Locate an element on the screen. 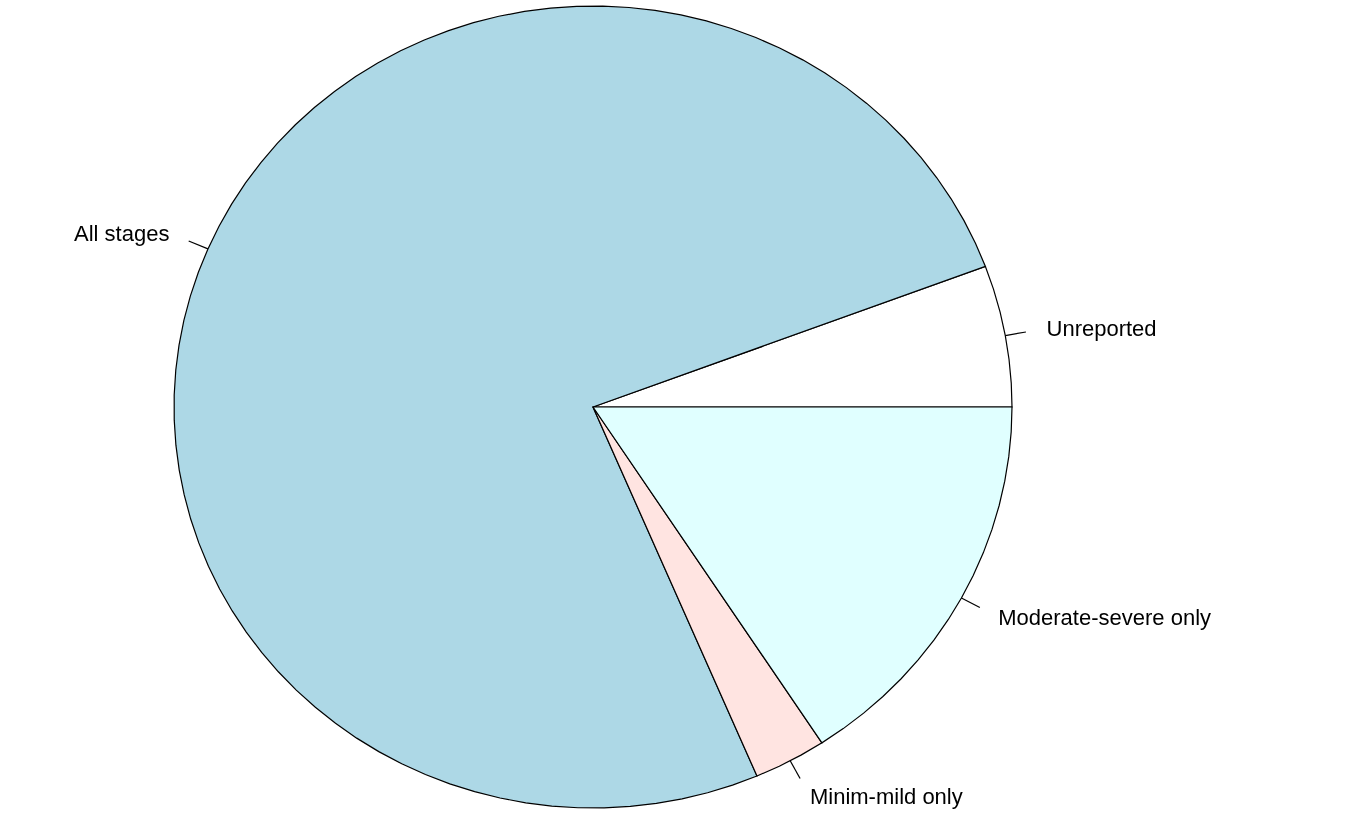 The height and width of the screenshot is (821, 1351). slice-label: Minim-mild only is located at coordinates (886, 796).